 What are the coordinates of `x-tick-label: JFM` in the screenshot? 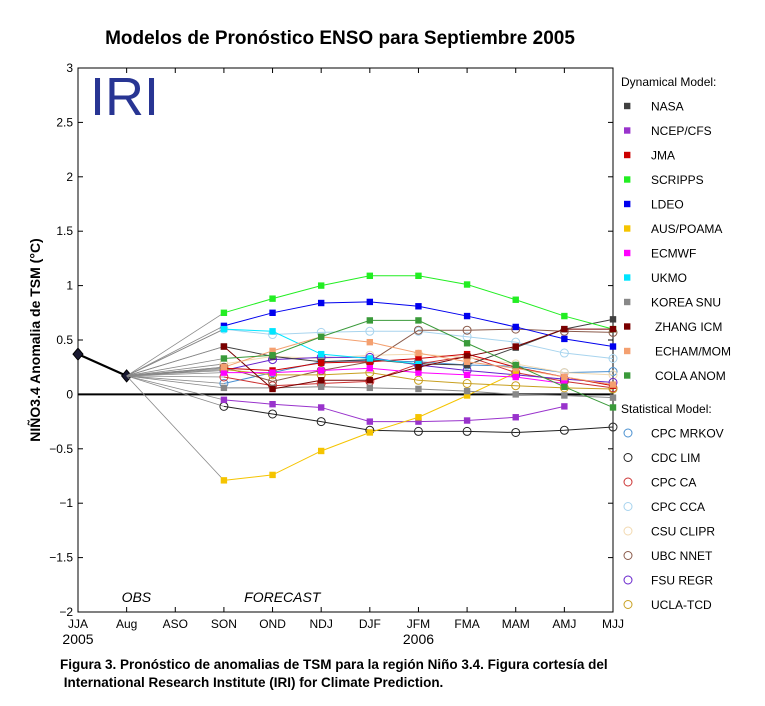 It's located at (418, 624).